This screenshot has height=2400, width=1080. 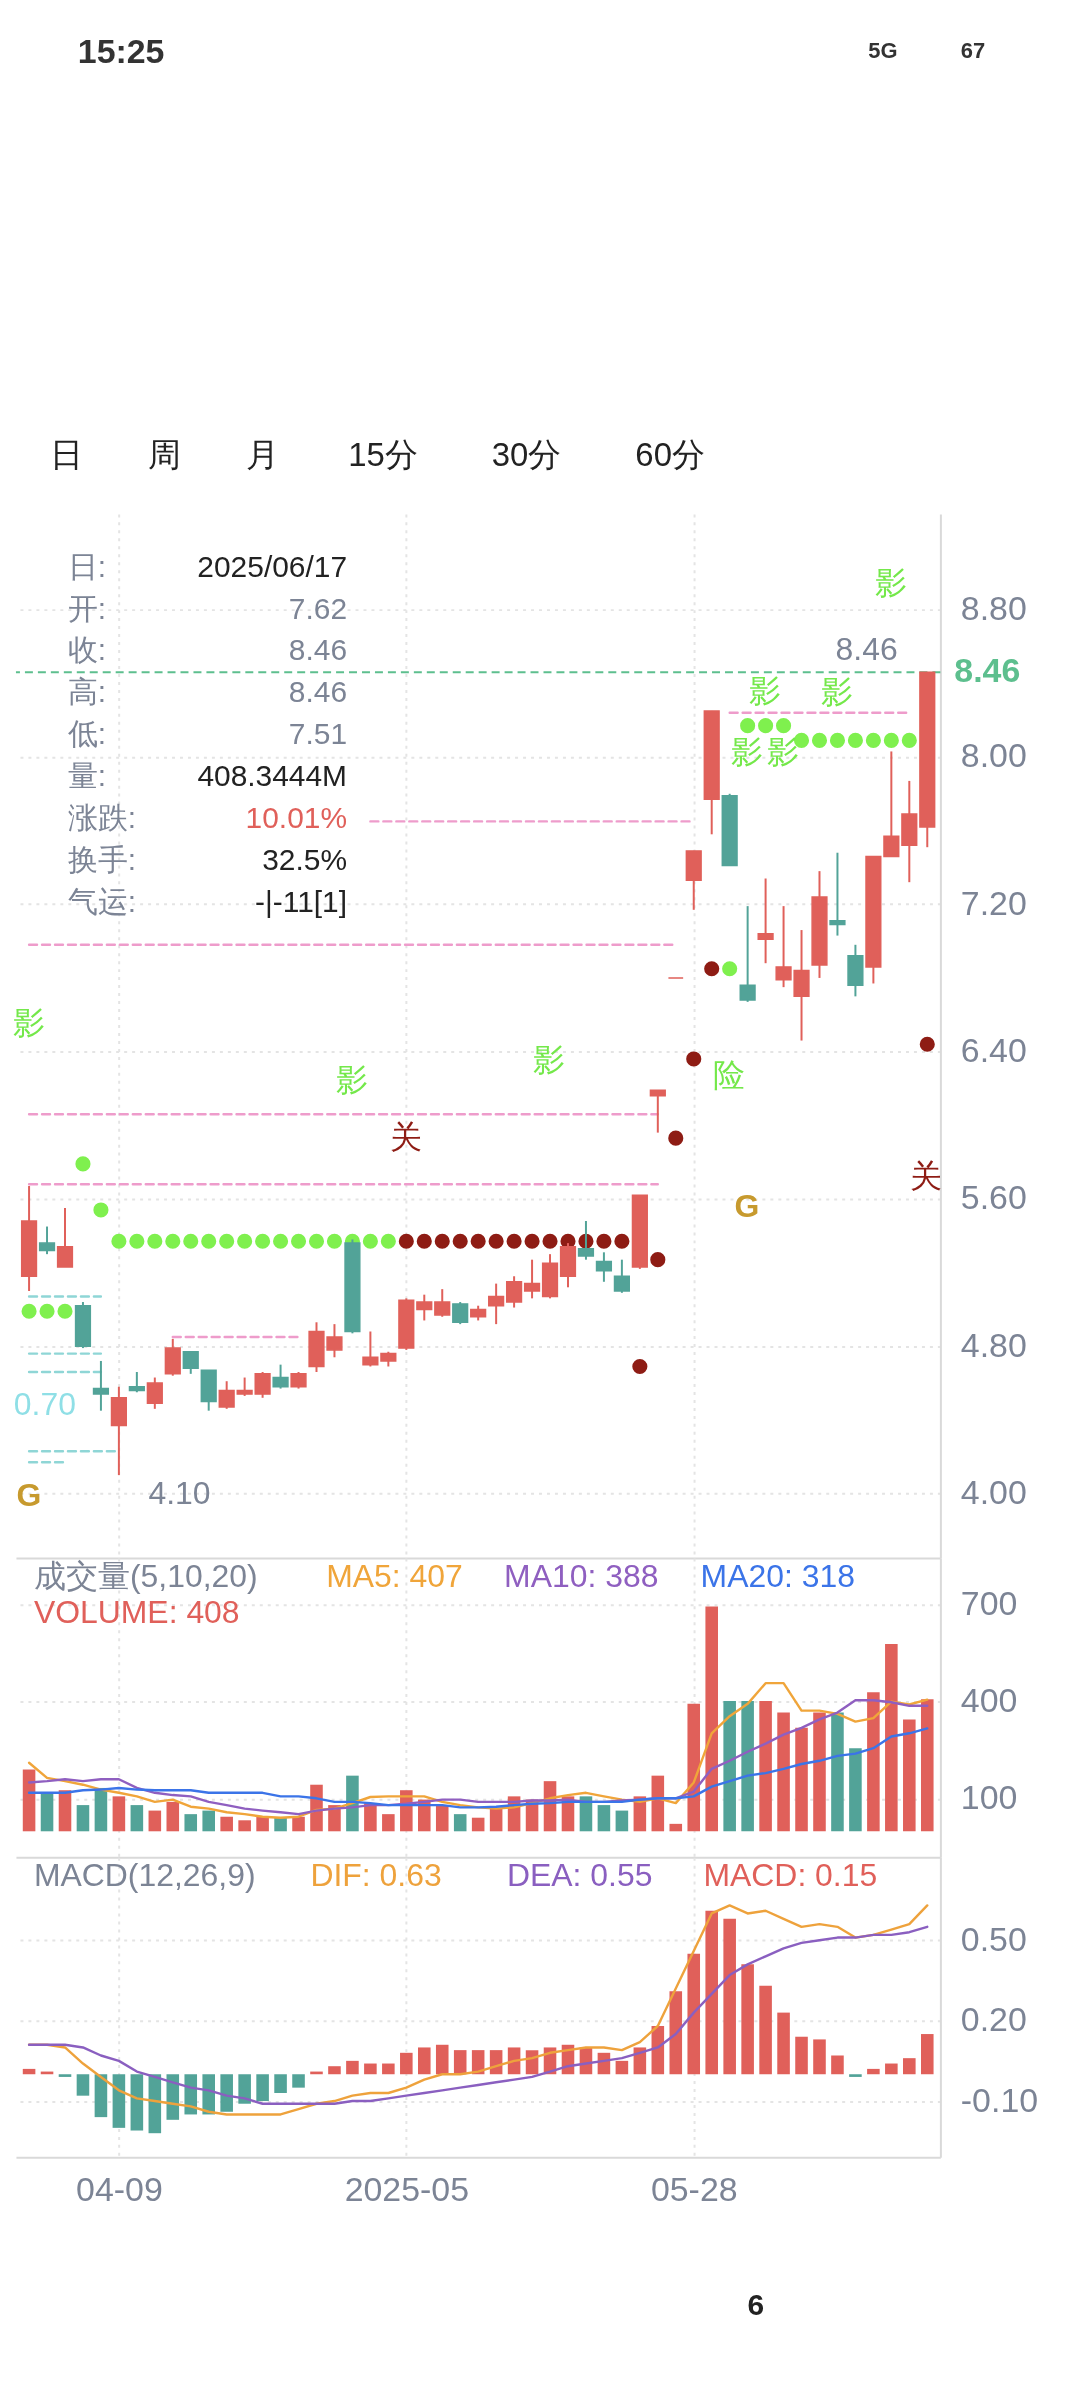 I want to click on y-tick-label: 4.00, so click(x=993, y=1492).